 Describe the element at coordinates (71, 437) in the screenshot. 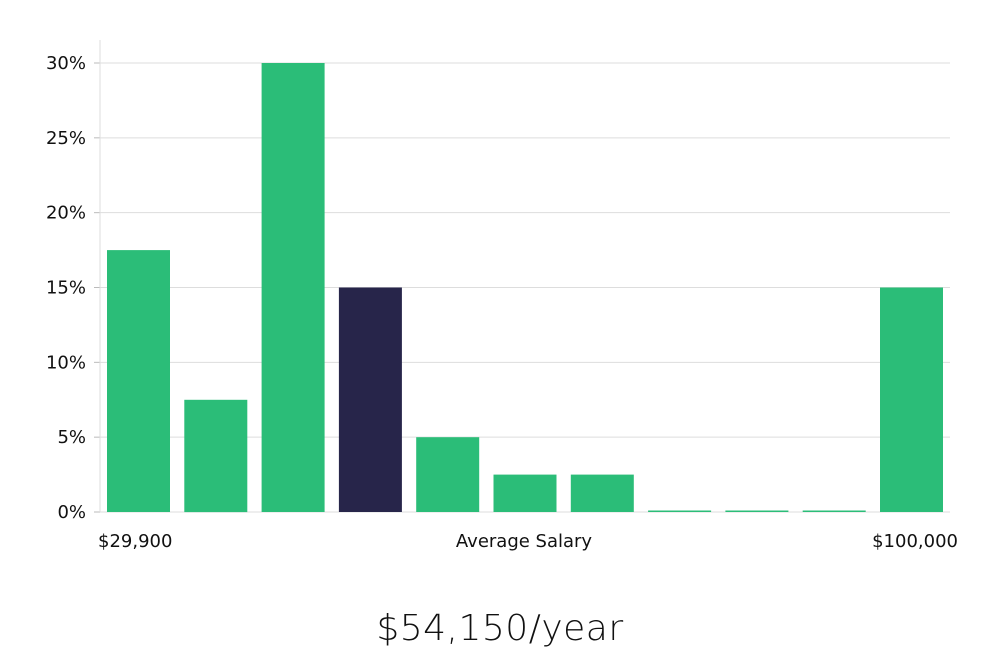

I see `ytick-label-5: 5%` at that location.